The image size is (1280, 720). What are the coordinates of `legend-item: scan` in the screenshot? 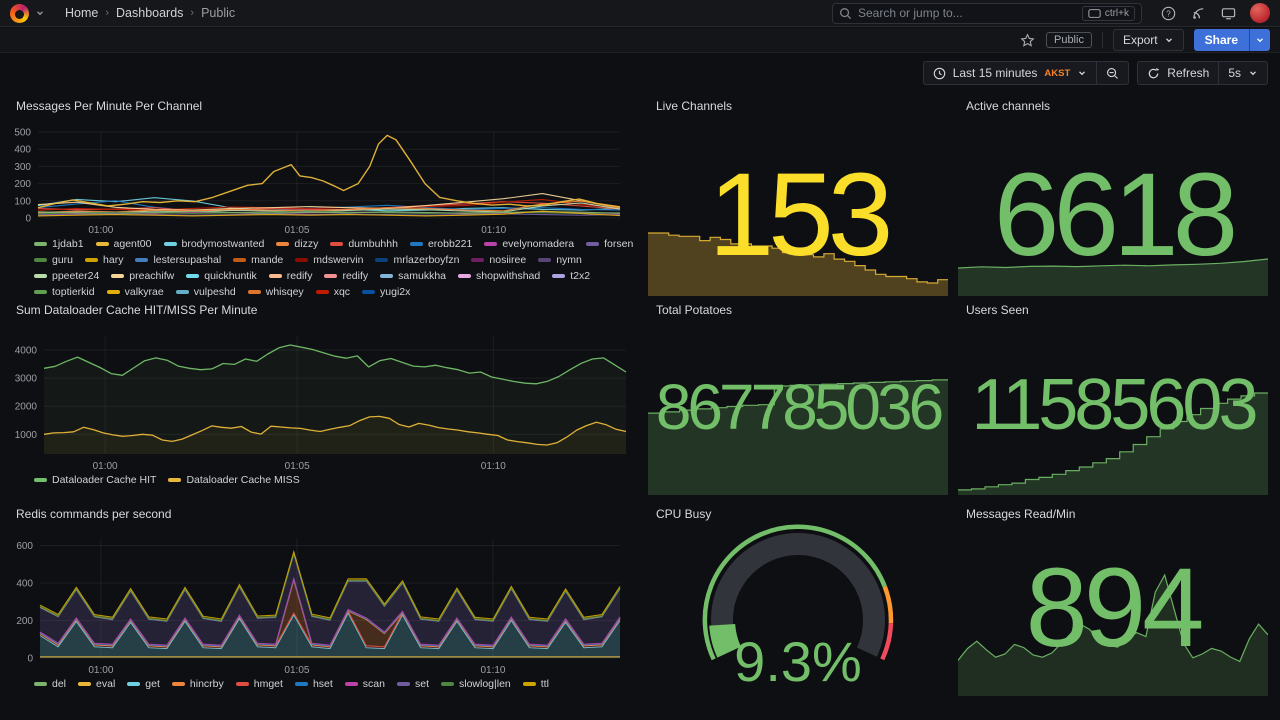 It's located at (364, 684).